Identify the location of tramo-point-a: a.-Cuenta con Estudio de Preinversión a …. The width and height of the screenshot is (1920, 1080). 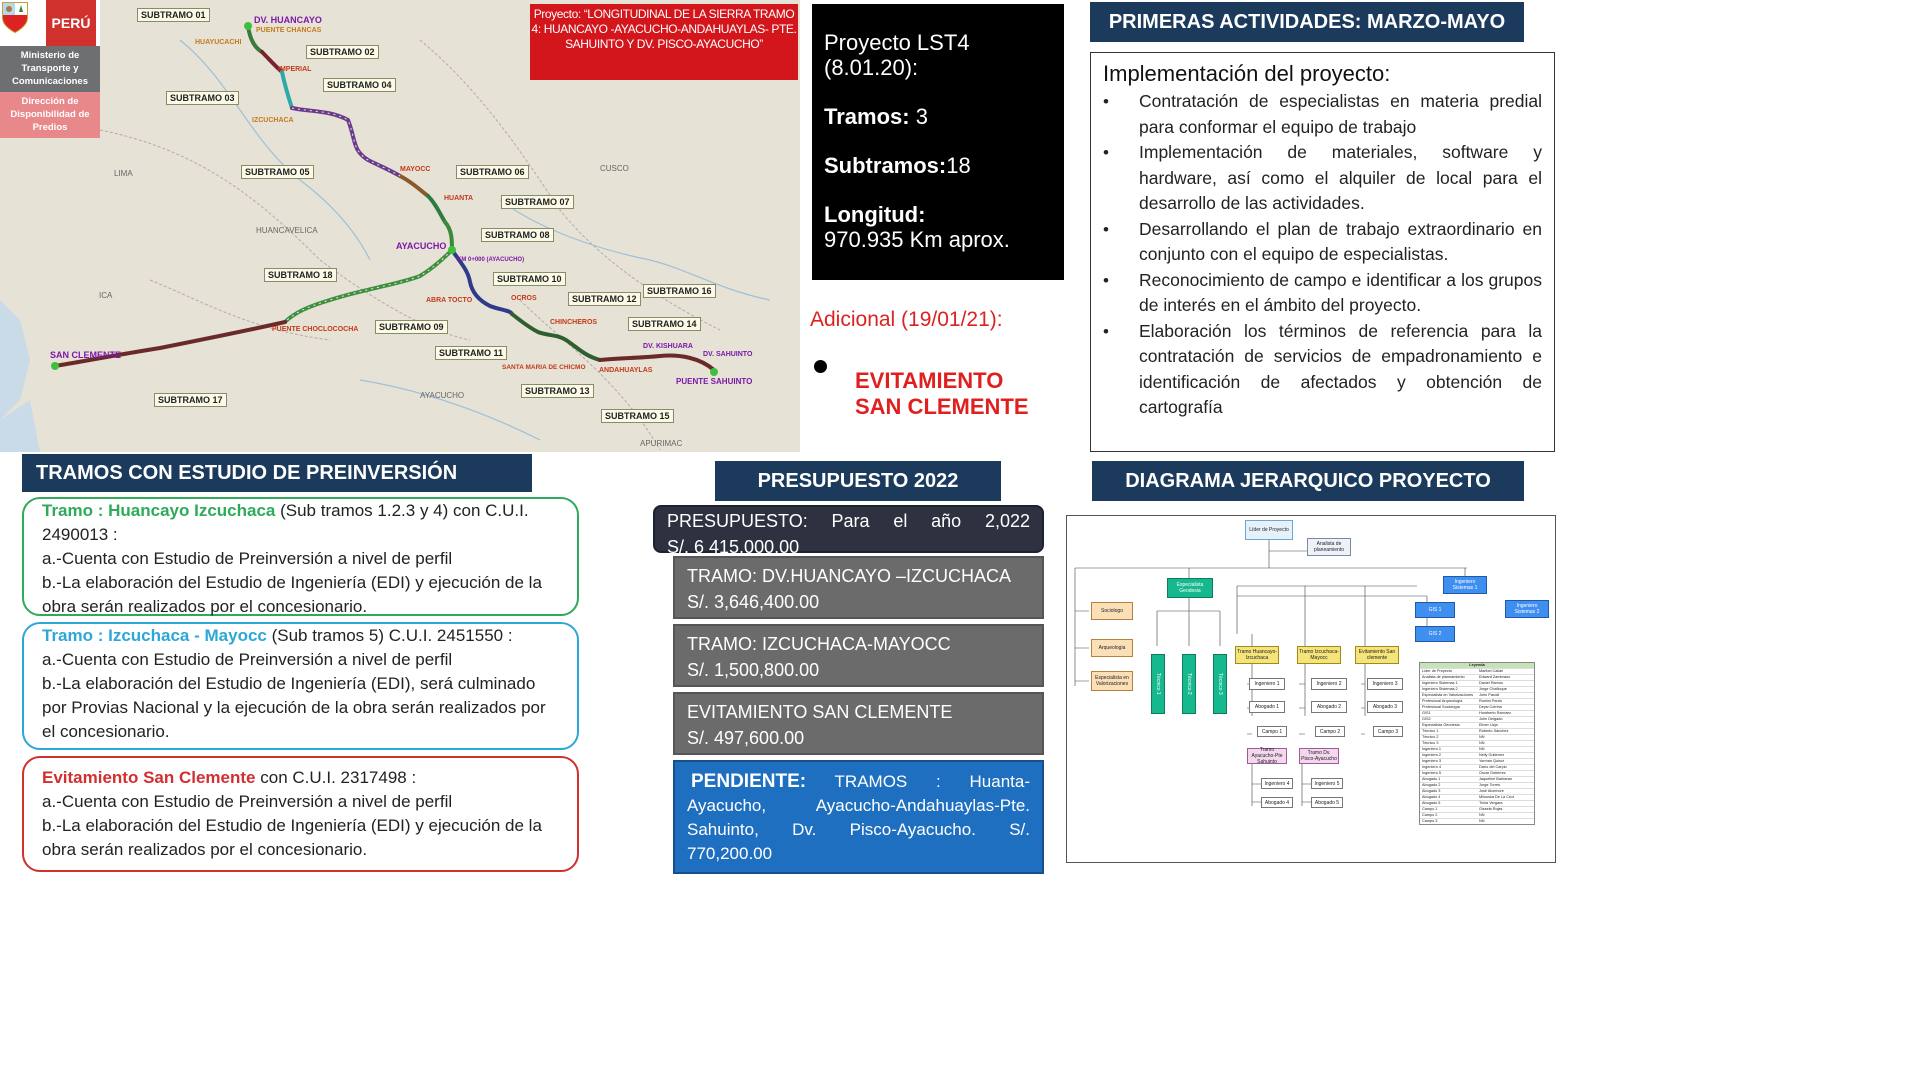
(247, 801).